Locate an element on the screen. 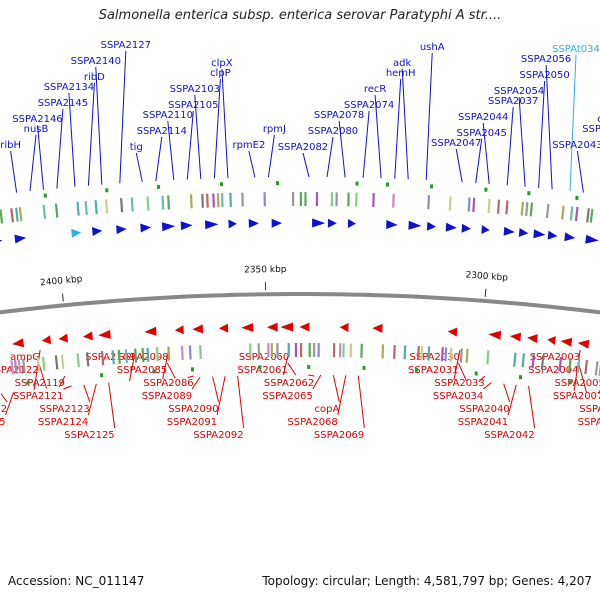  gene-label: SSPA2114 is located at coordinates (162, 131).